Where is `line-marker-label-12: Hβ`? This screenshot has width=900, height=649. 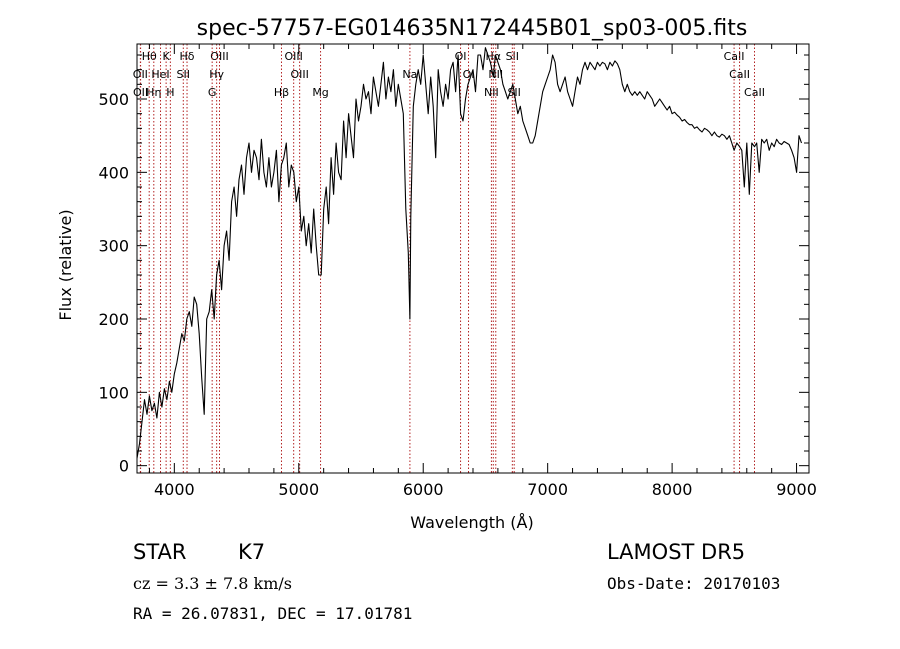
line-marker-label-12: Hβ is located at coordinates (281, 92).